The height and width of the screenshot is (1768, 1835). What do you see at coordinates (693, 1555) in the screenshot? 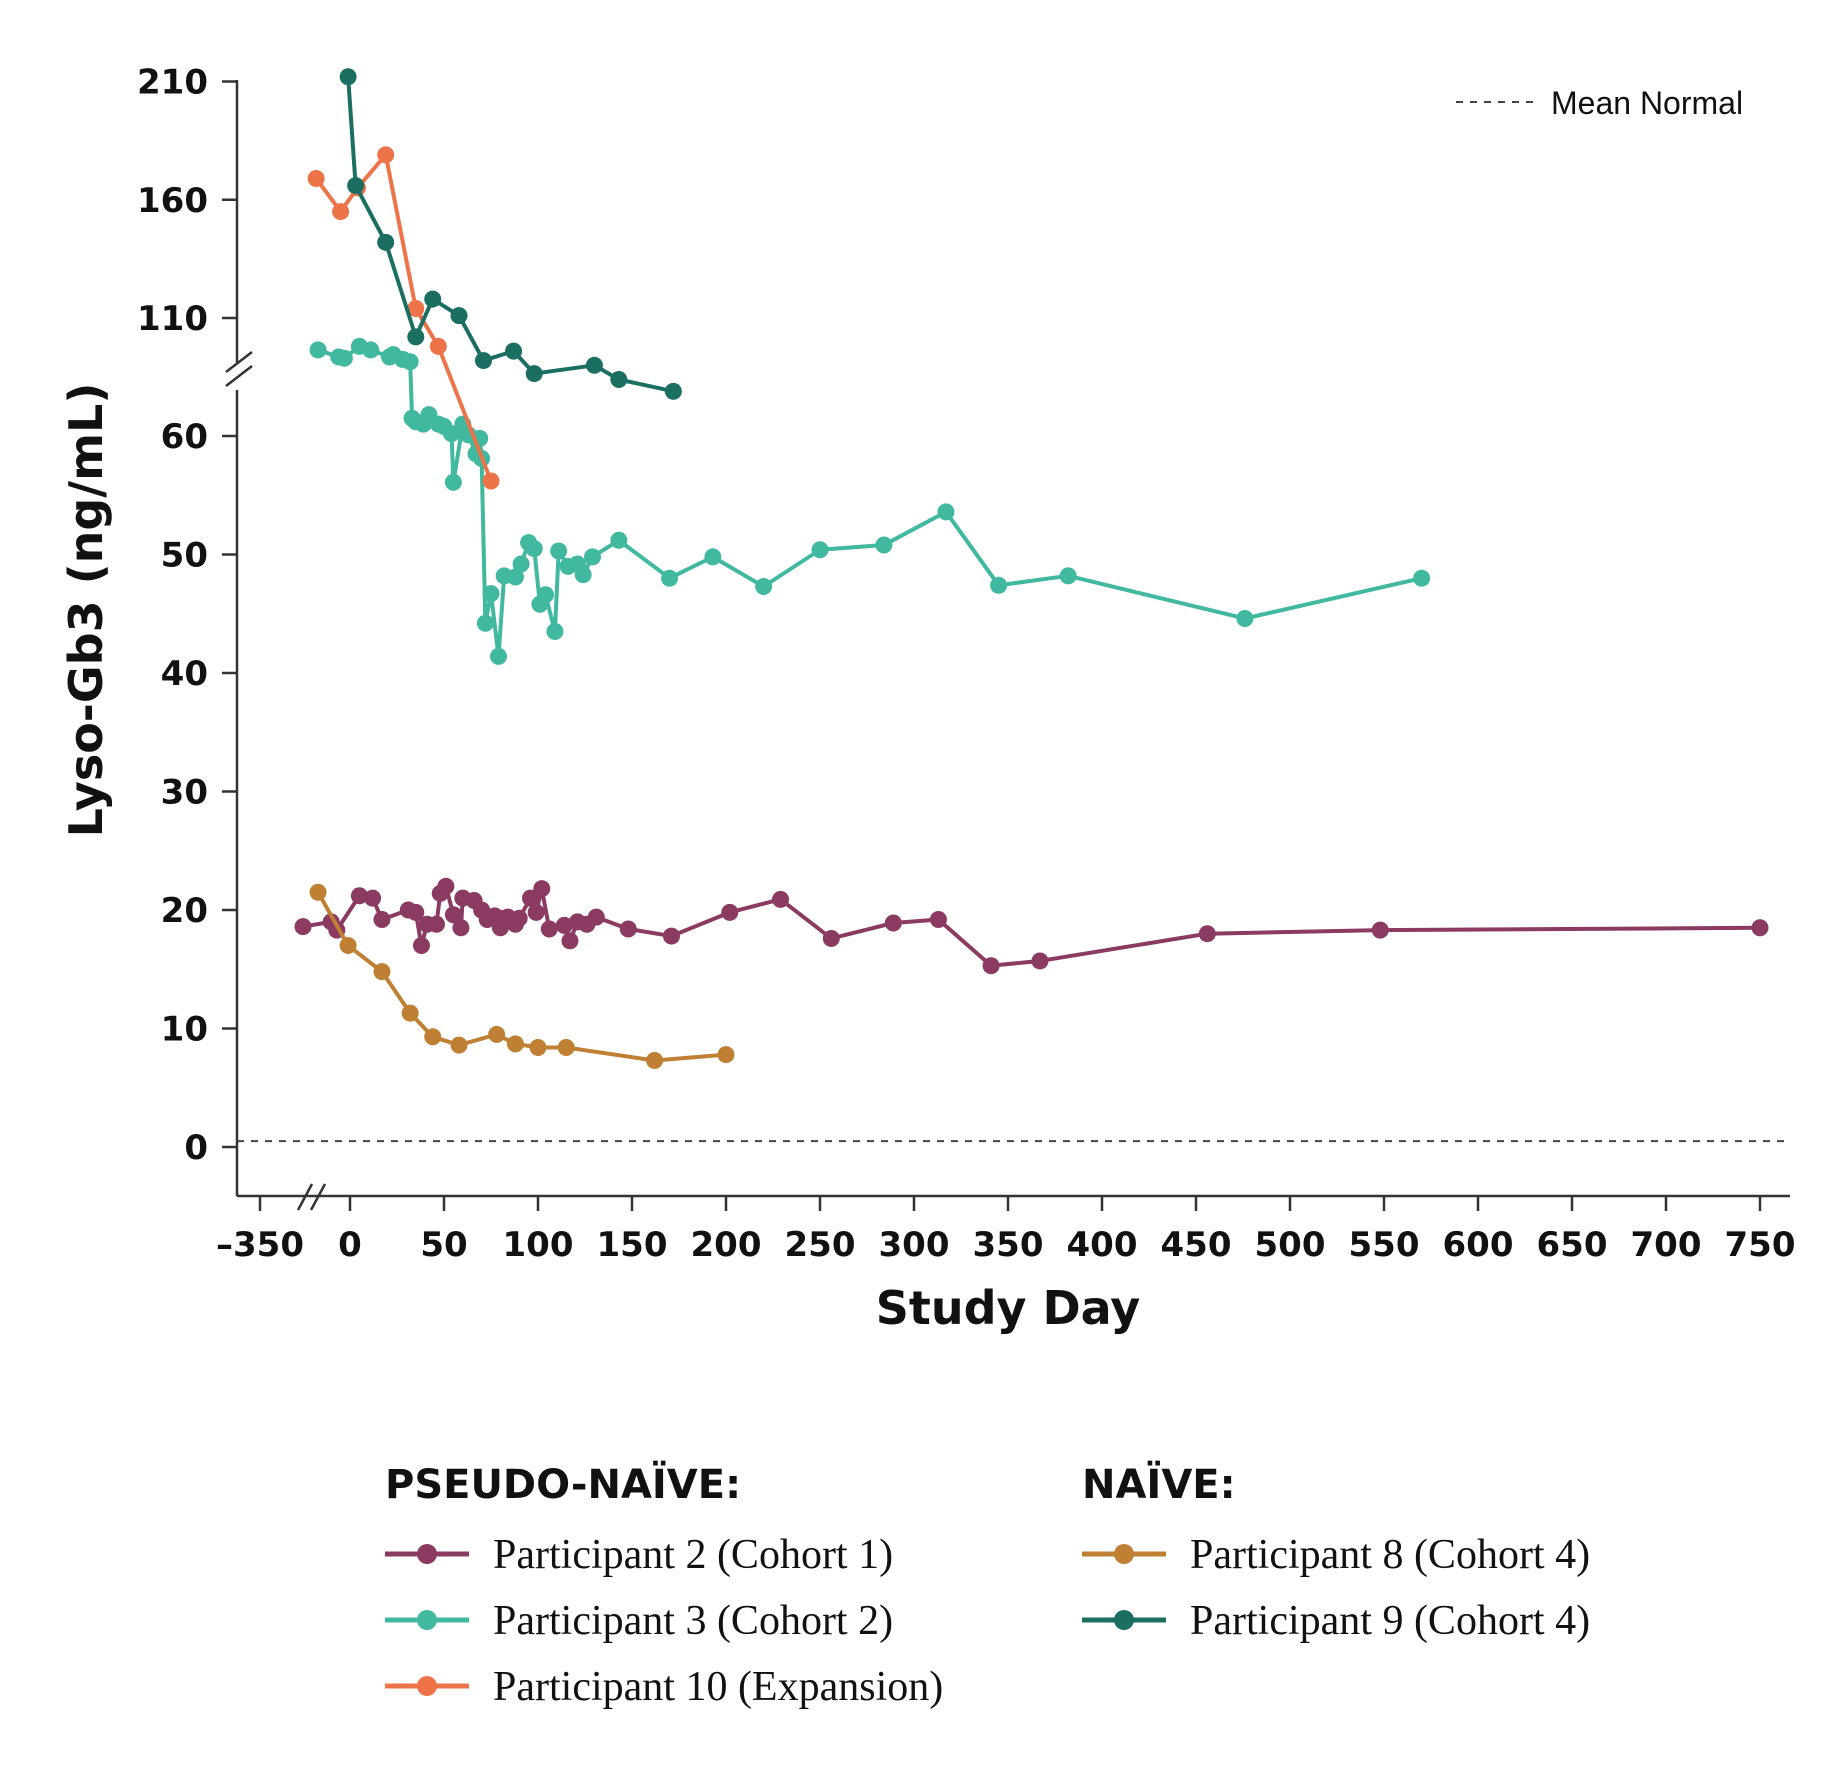
I see `legend-label: Participant 2 (Cohort 1)` at bounding box center [693, 1555].